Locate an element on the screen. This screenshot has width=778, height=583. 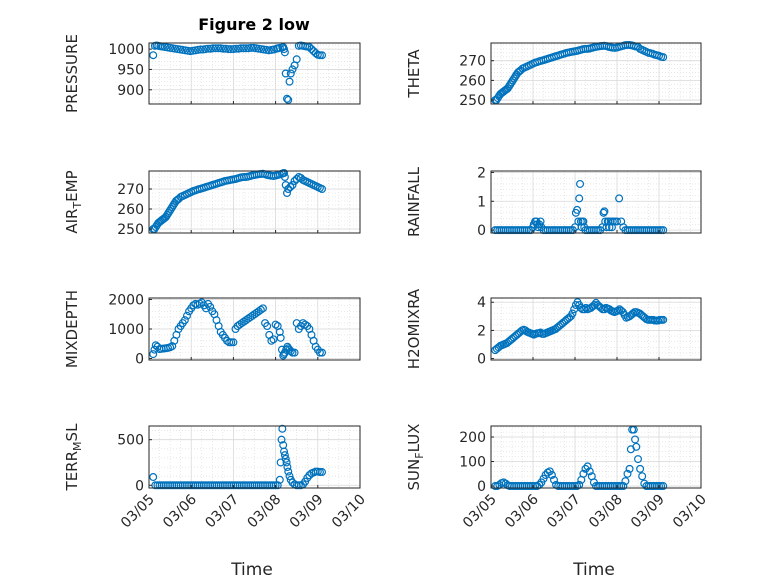
y-tick-label: 4 is located at coordinates (481, 303).